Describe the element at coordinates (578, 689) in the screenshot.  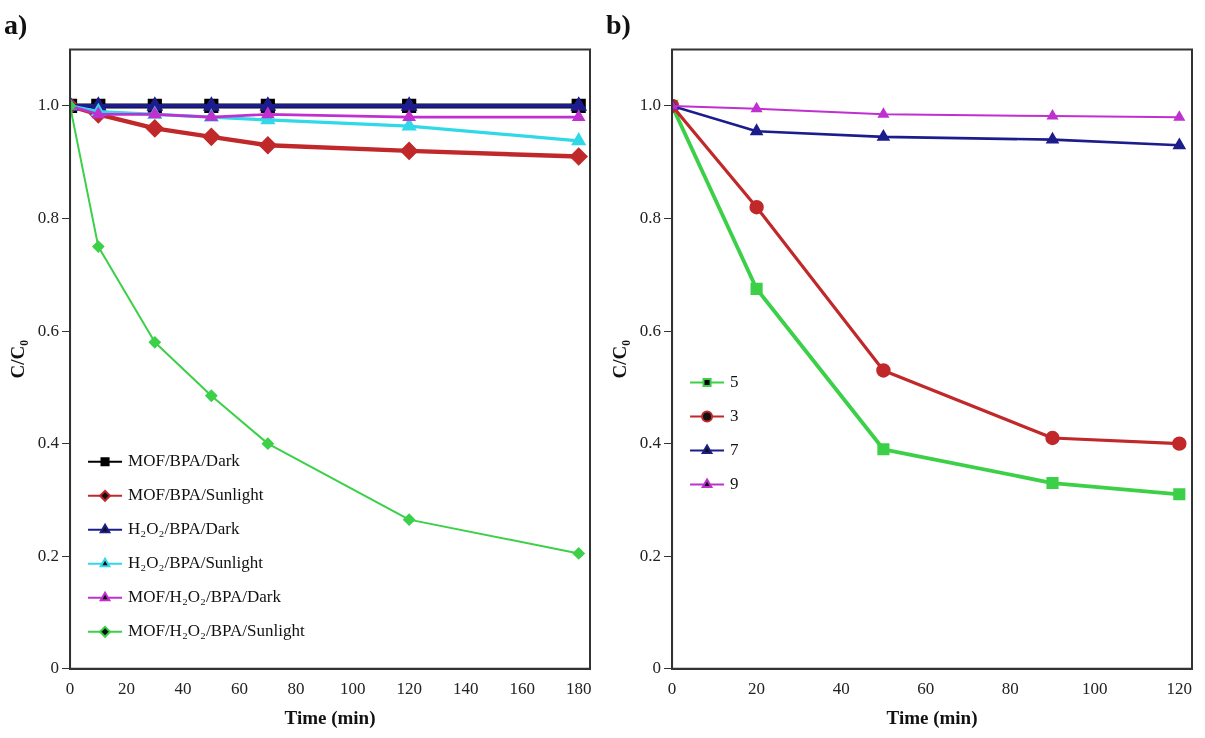
I see `x-tick-label: 180` at that location.